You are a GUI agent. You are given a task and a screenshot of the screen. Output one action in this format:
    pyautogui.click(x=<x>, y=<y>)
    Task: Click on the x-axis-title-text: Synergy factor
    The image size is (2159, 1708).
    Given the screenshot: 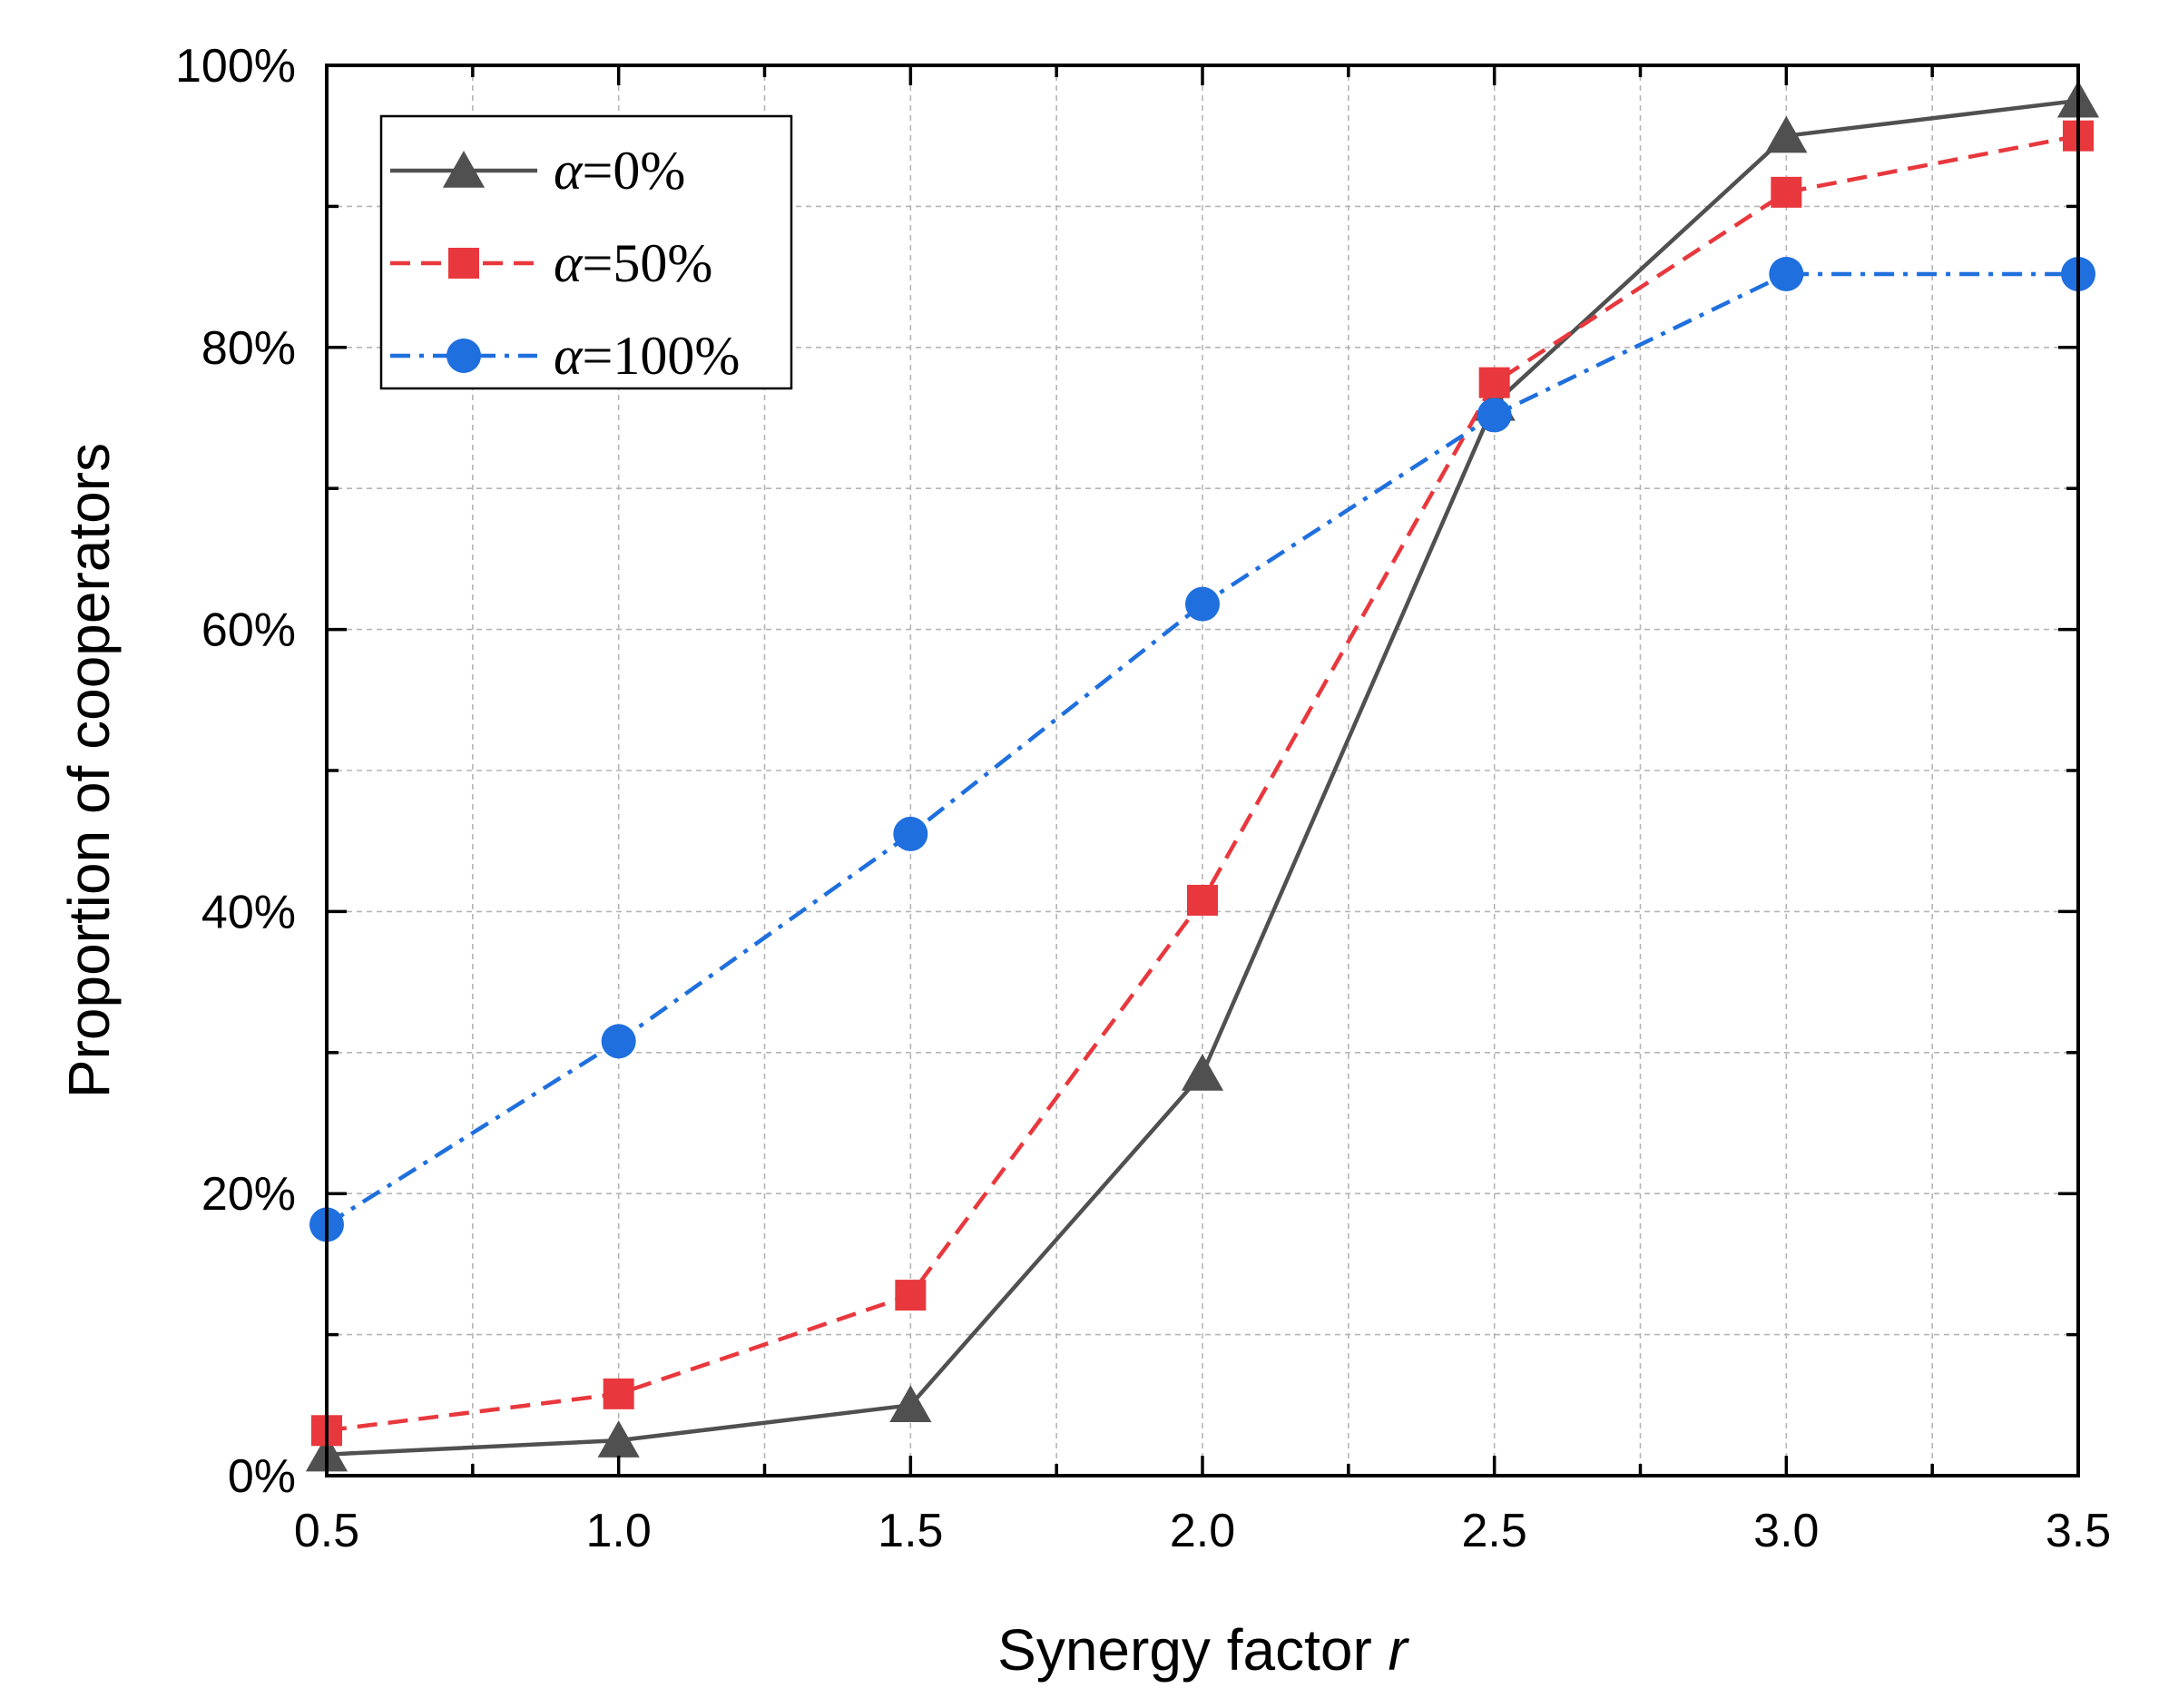 What is the action you would take?
    pyautogui.click(x=1184, y=1650)
    